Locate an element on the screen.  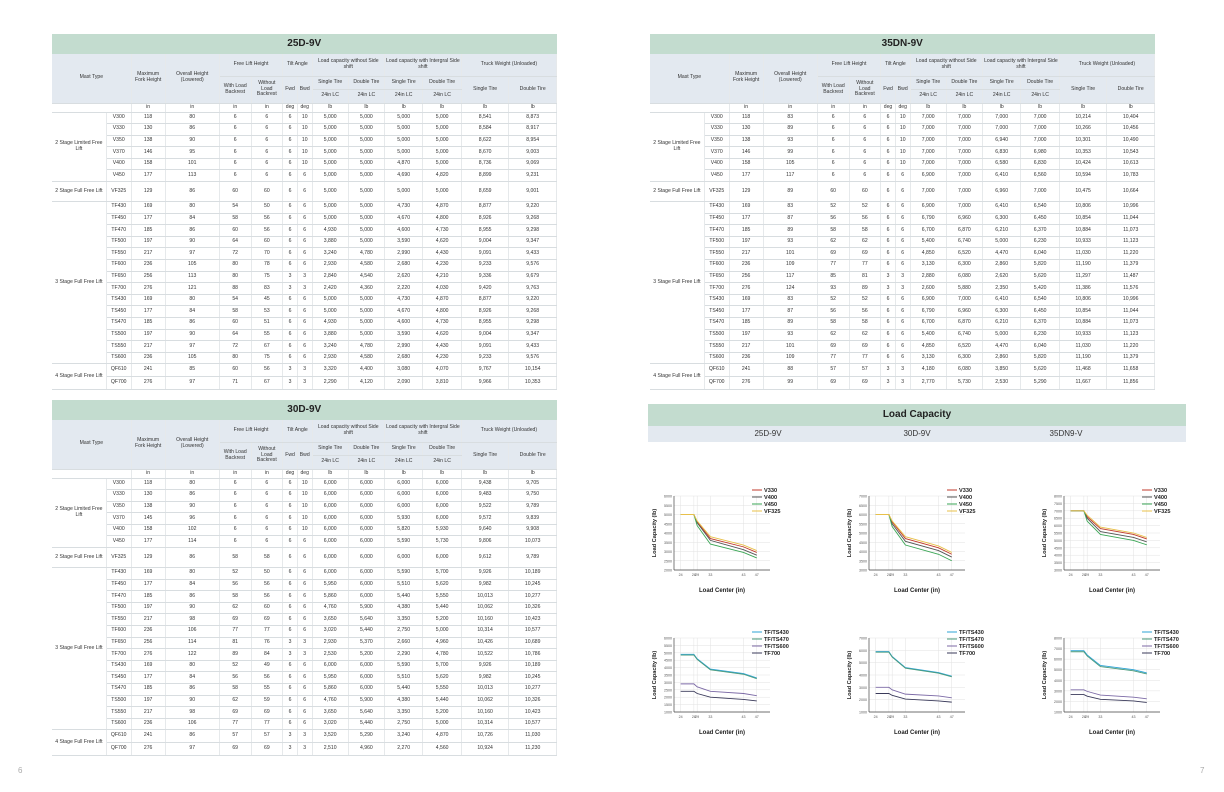
spec-value: 96 is located at coordinates (192, 518).